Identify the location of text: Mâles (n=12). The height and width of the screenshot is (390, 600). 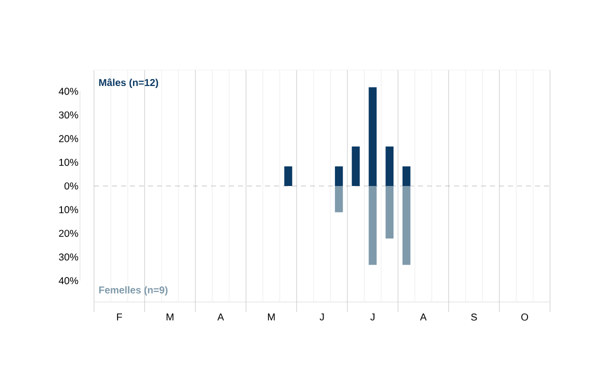
(128, 83).